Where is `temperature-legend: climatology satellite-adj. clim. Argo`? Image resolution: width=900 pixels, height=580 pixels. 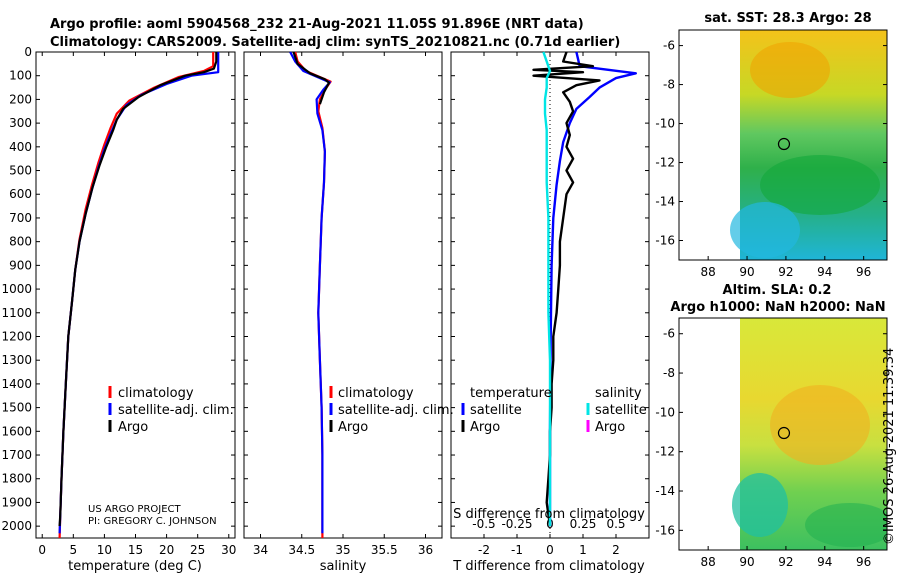
temperature-legend: climatology satellite-adj. clim. Argo is located at coordinates (171, 410).